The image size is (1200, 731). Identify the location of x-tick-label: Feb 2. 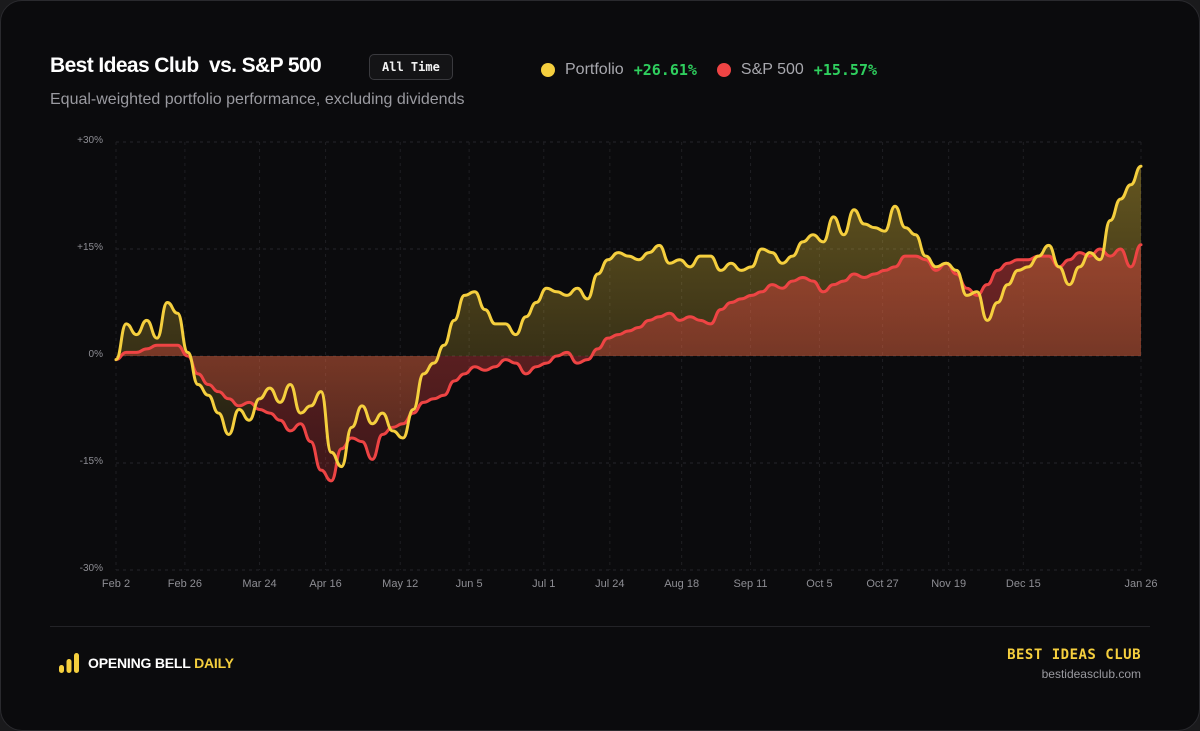
(116, 584).